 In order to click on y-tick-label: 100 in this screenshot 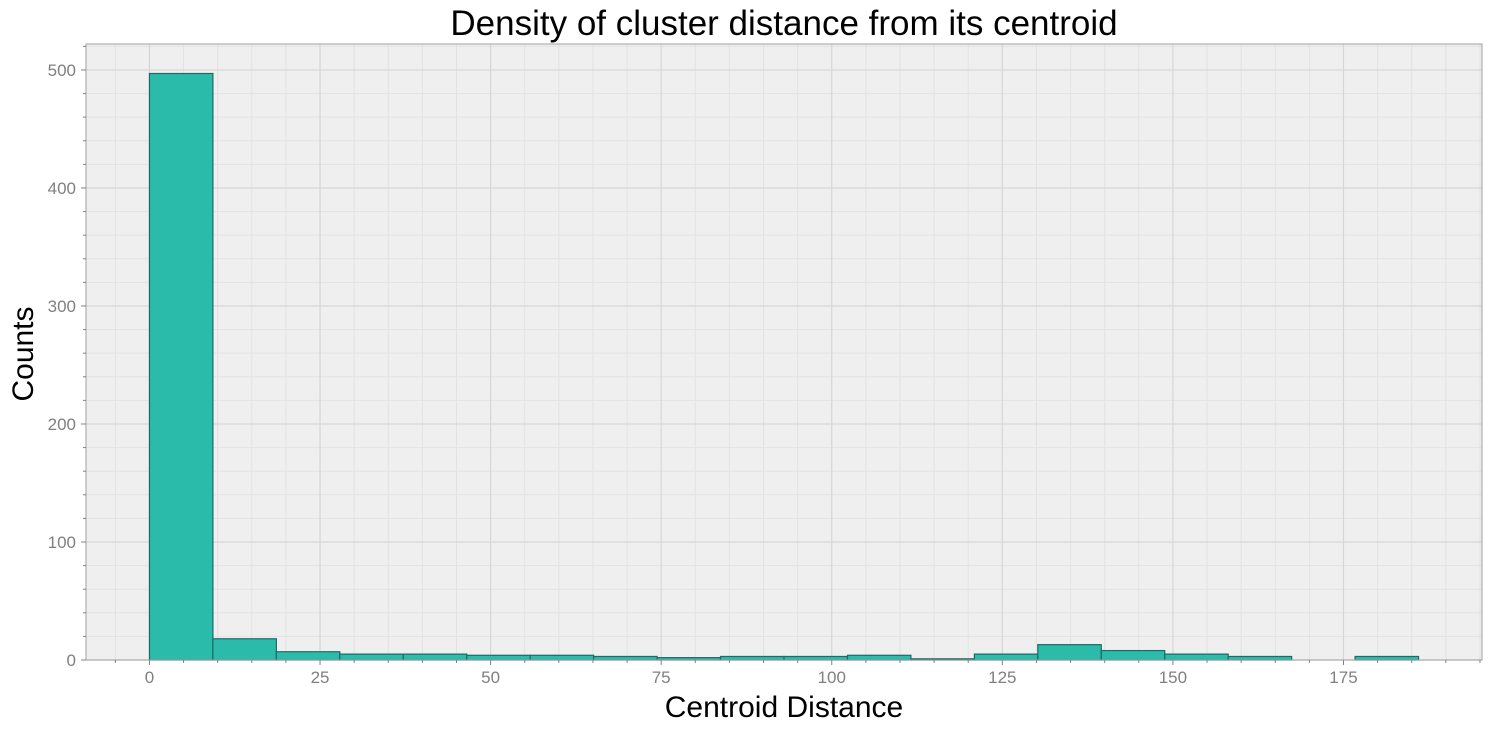, I will do `click(62, 542)`.